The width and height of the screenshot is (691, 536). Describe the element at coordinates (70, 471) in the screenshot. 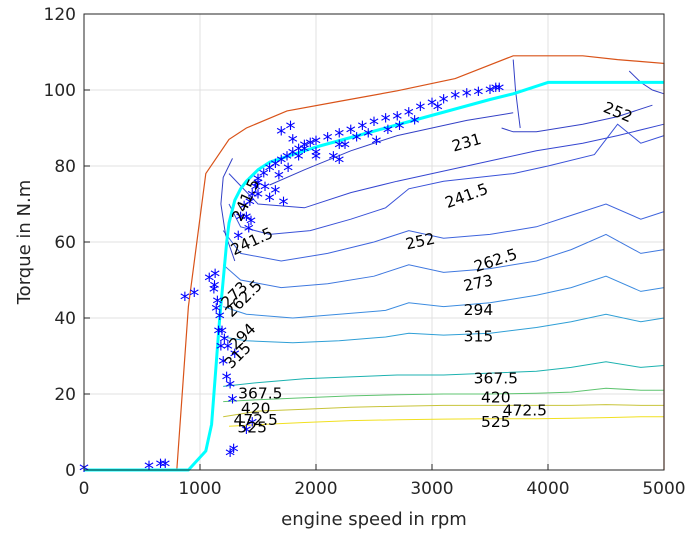

I see `y-tick-label: 0` at that location.